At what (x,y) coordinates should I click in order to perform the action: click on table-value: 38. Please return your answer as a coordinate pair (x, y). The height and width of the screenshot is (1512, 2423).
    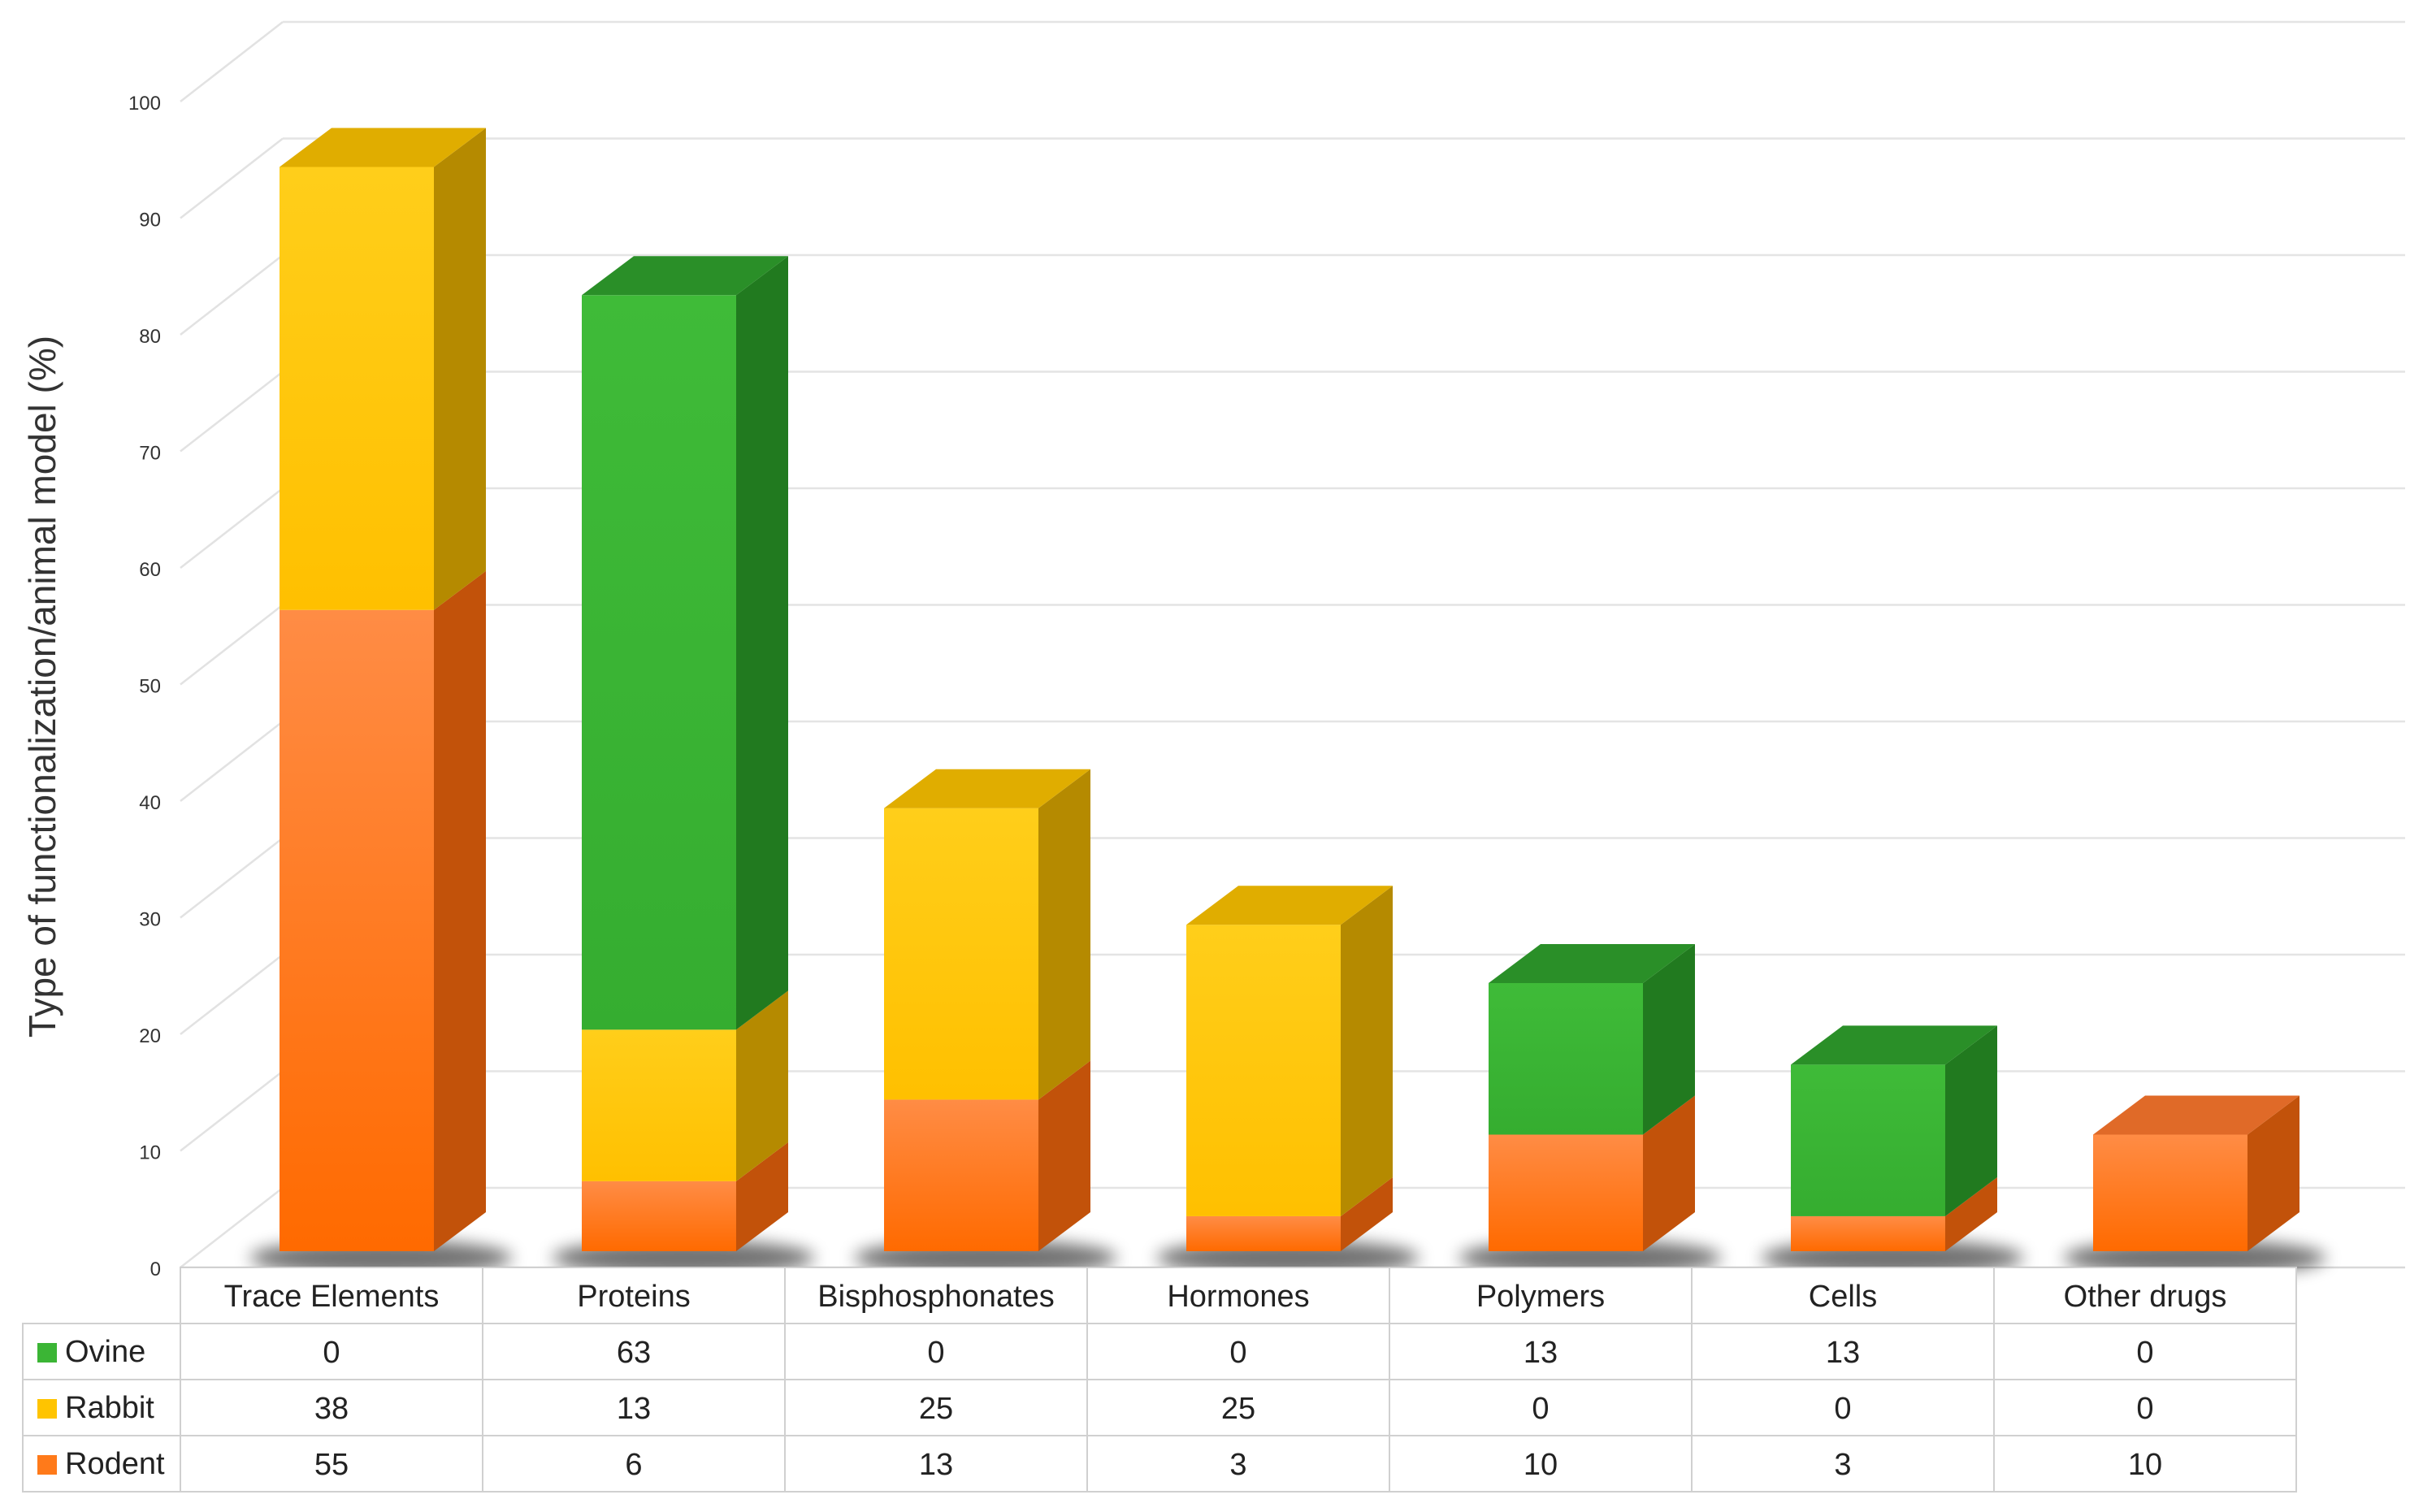
    Looking at the image, I should click on (331, 1409).